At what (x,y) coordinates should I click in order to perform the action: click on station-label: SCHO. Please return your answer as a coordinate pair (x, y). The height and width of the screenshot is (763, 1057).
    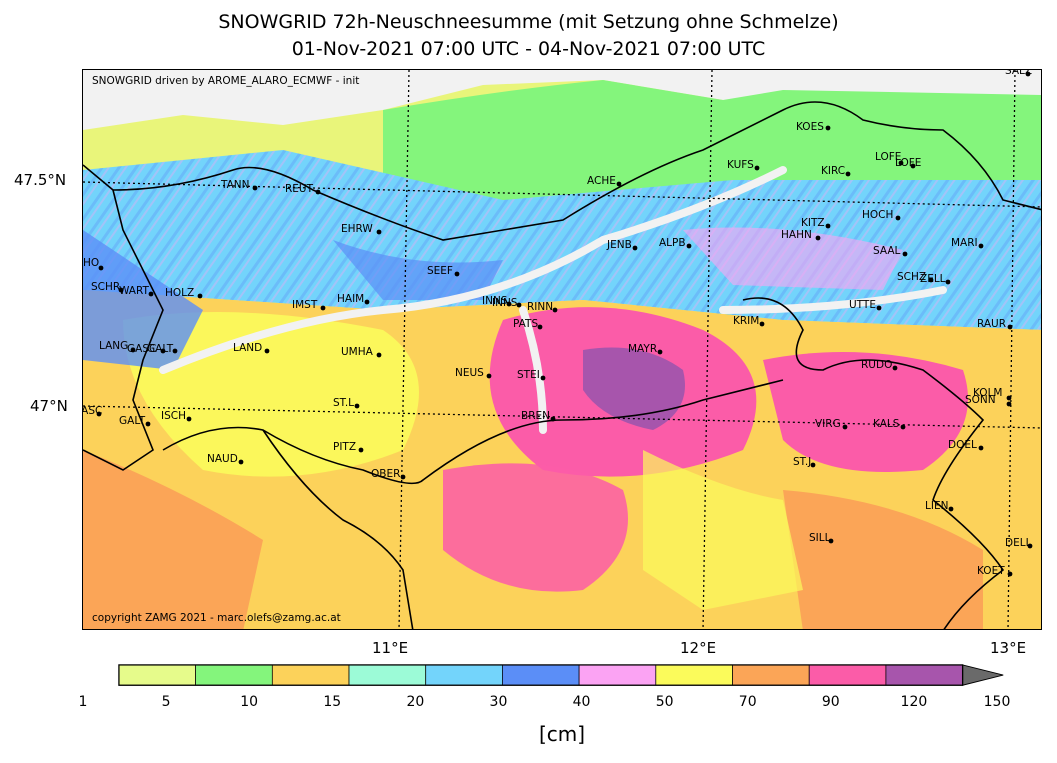
    Looking at the image, I should click on (91, 263).